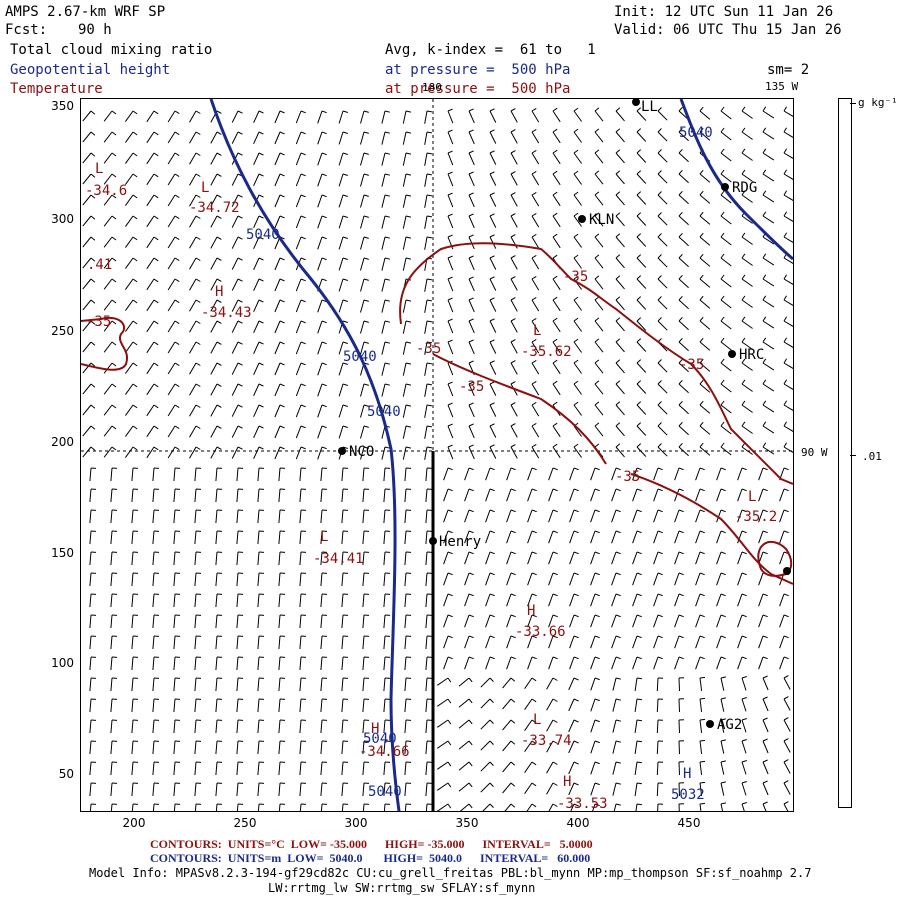 The image size is (900, 900). What do you see at coordinates (384, 412) in the screenshot?
I see `height-label: 5040` at bounding box center [384, 412].